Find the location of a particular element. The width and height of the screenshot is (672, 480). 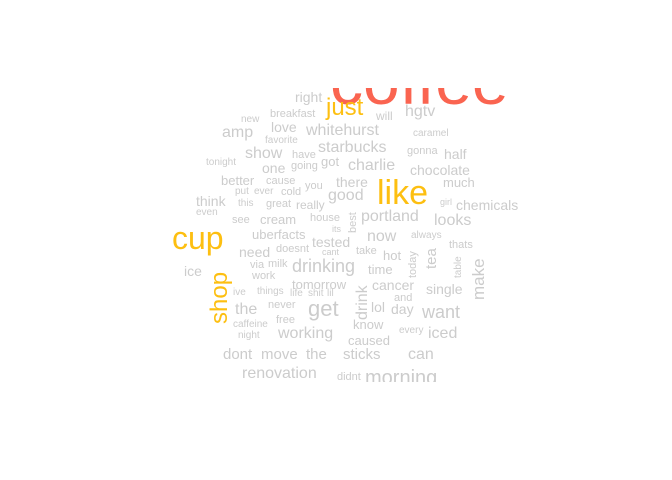

word: lol is located at coordinates (378, 307).